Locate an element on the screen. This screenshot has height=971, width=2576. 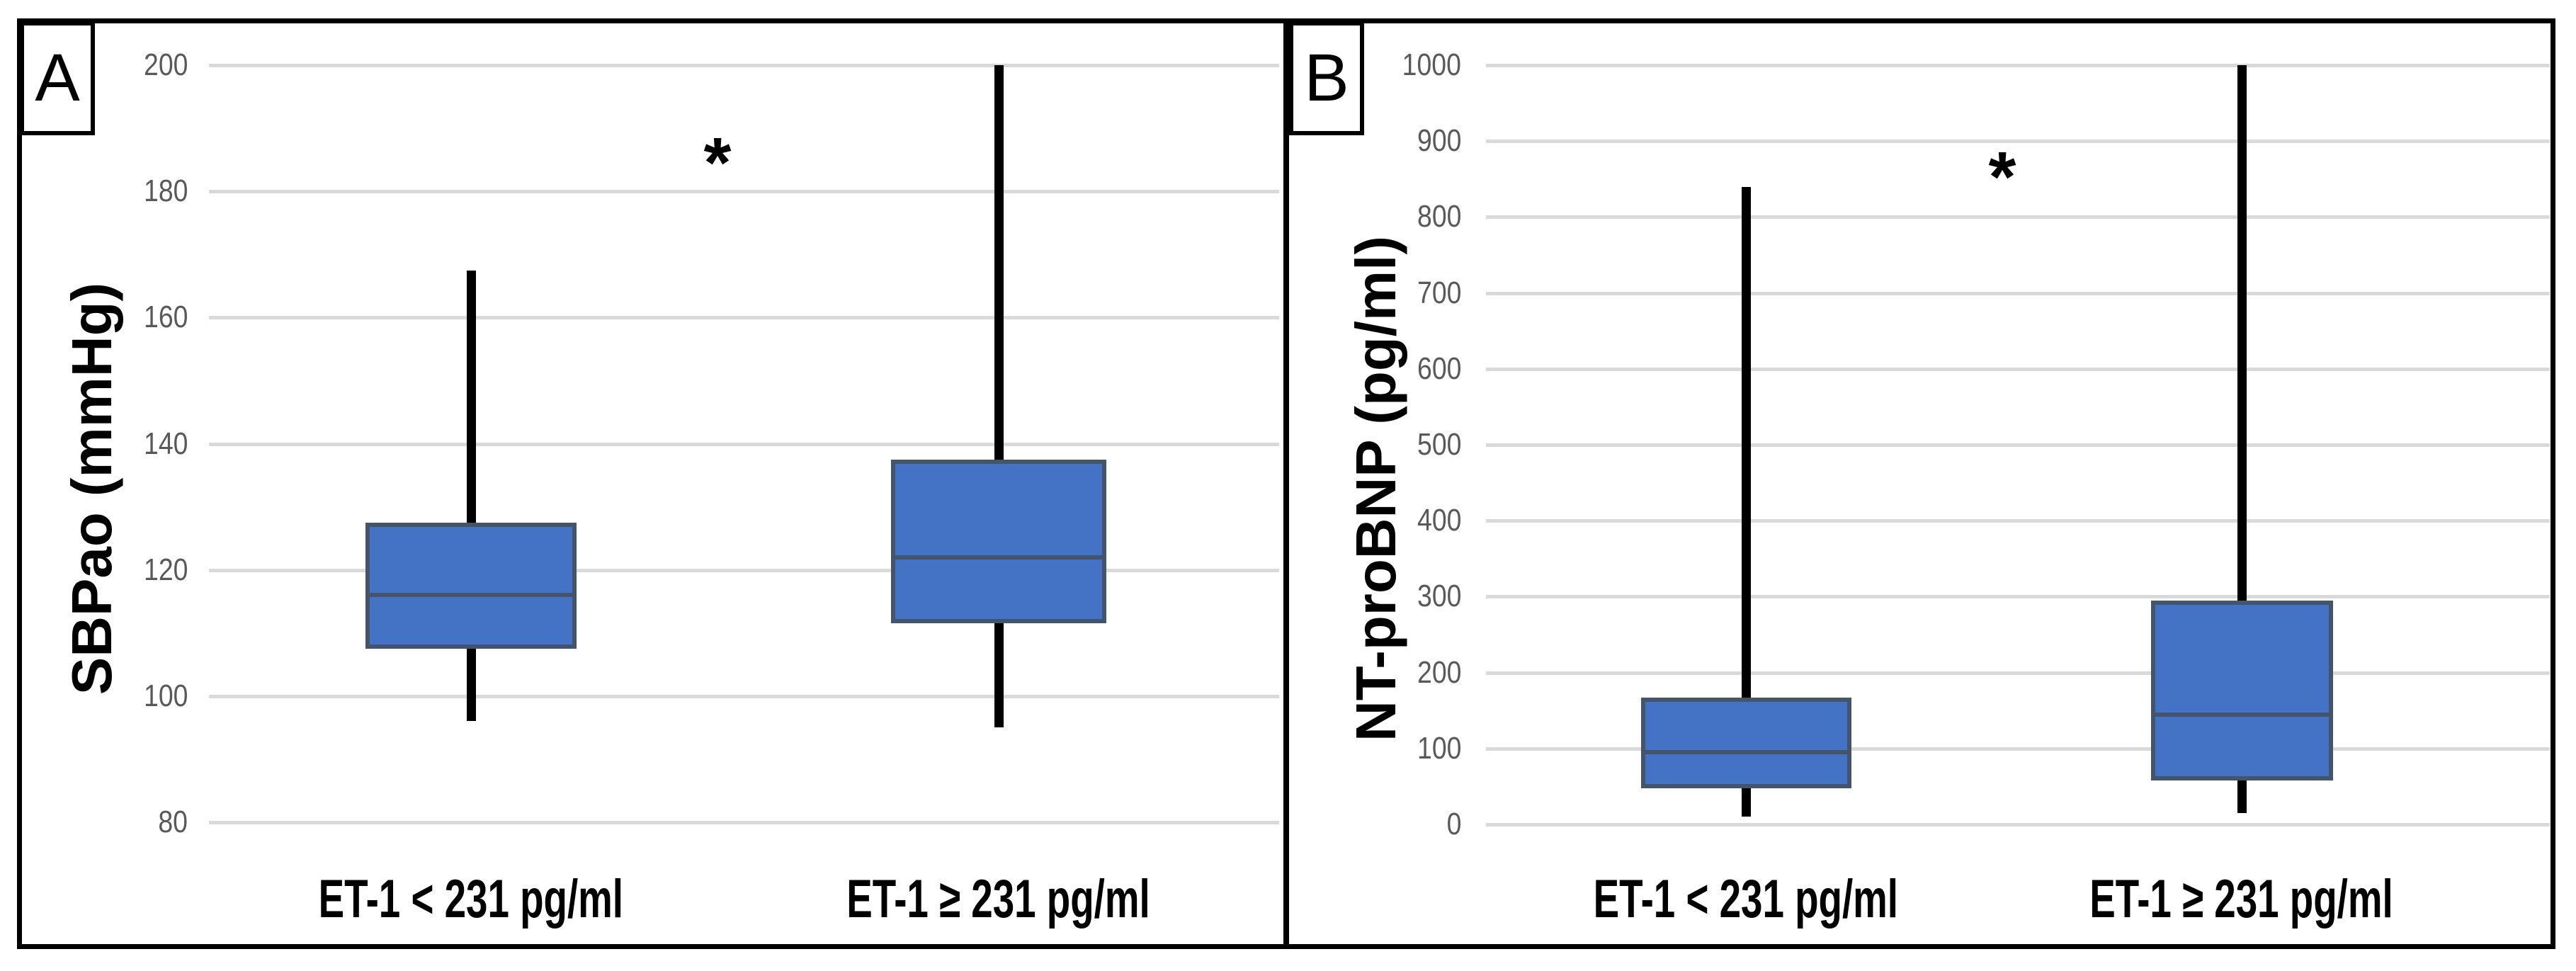
y-tick-label-text: 600 is located at coordinates (1439, 369).